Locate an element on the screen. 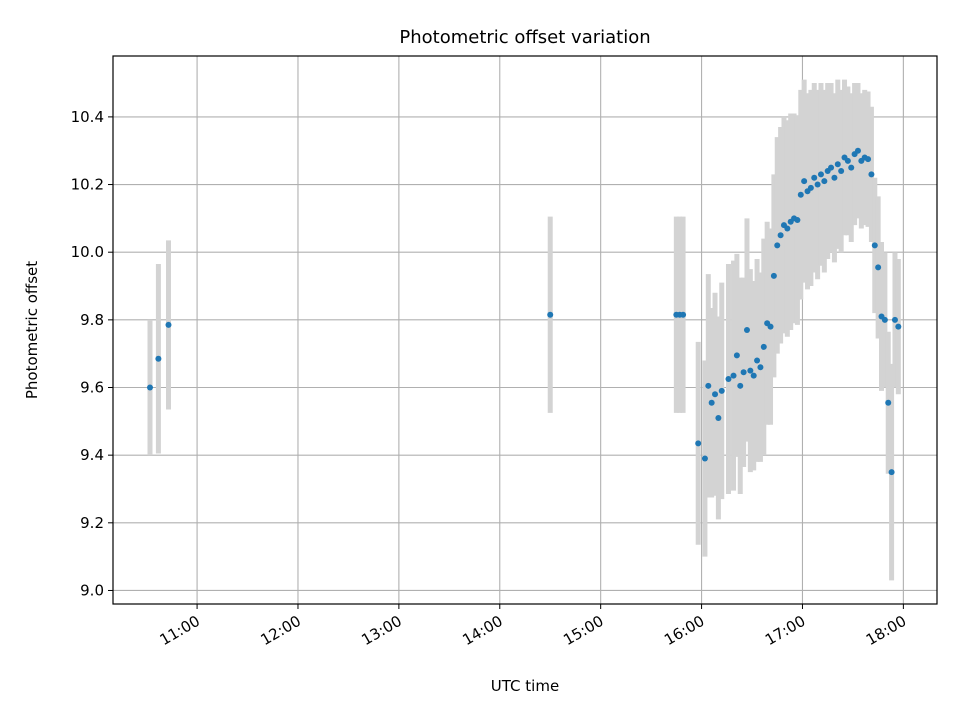 The height and width of the screenshot is (720, 960). y-tick-label: 9.2 is located at coordinates (92, 523).